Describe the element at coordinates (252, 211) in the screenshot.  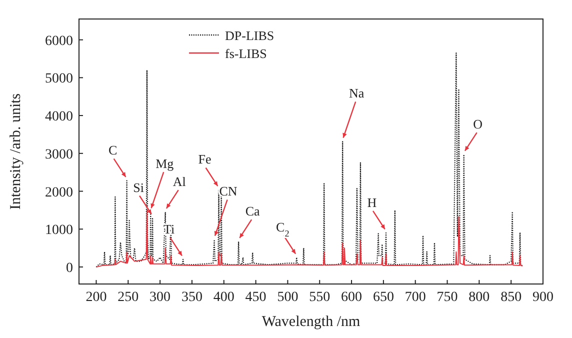
I see `annotation: Ca` at that location.